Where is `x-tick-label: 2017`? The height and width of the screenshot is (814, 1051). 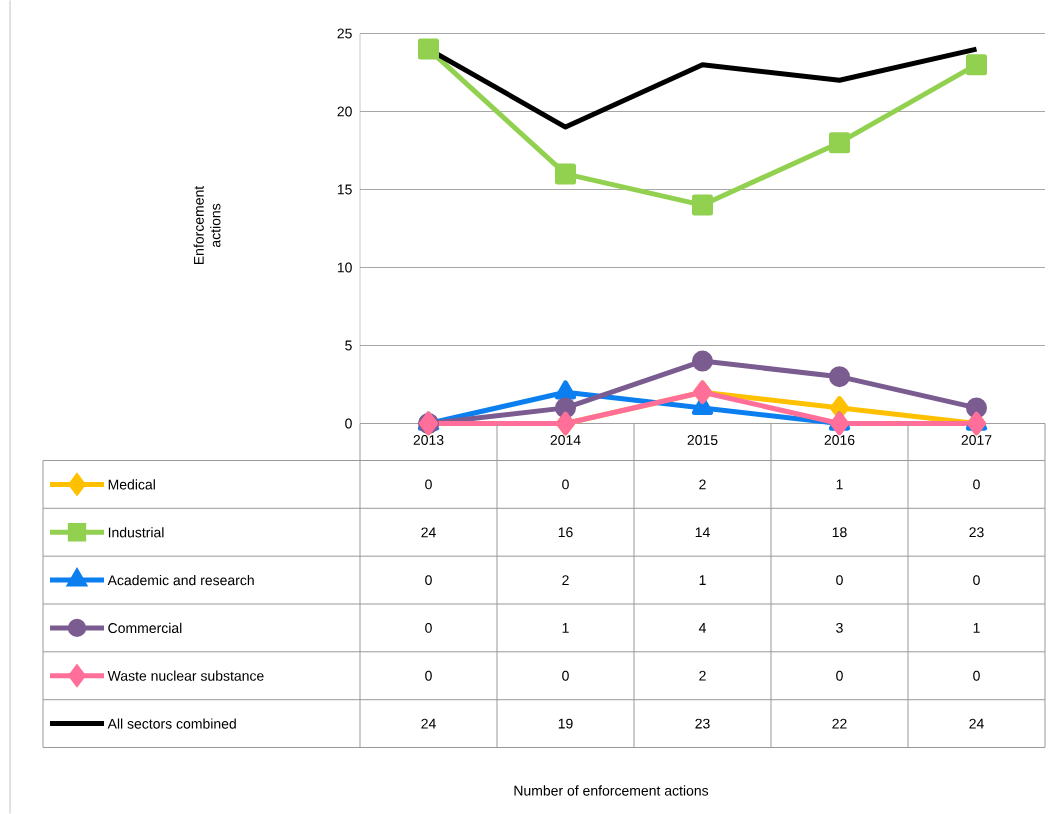 x-tick-label: 2017 is located at coordinates (976, 440).